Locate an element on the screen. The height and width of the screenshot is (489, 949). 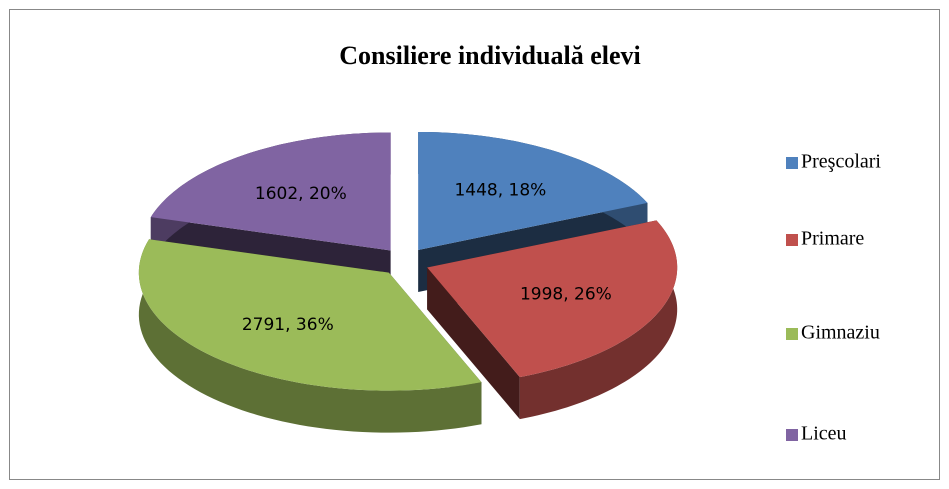
legend-label: Primare is located at coordinates (832, 239).